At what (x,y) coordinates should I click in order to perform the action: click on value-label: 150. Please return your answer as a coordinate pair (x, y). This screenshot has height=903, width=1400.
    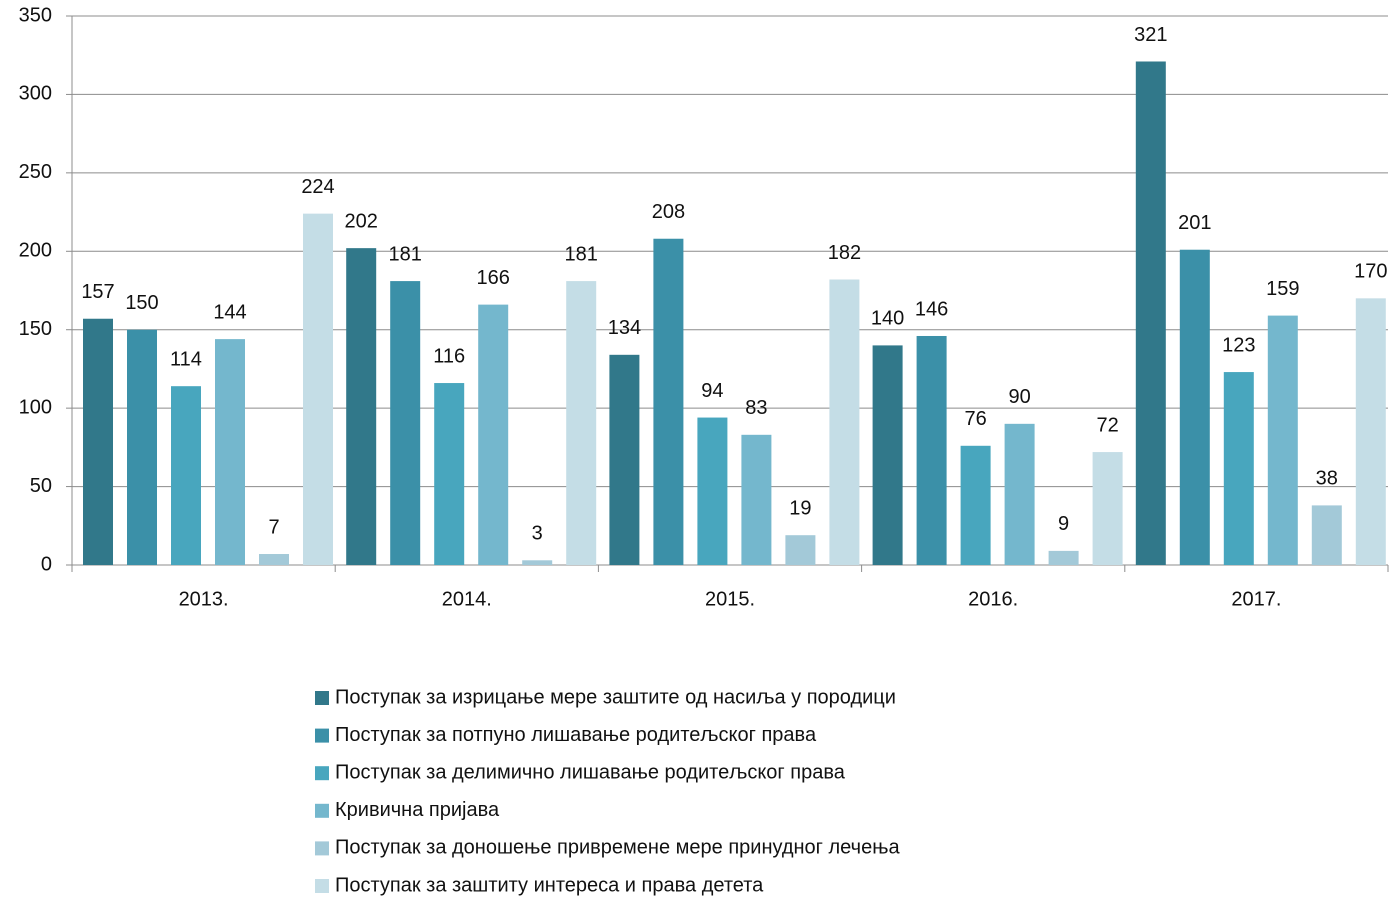
    Looking at the image, I should click on (141, 303).